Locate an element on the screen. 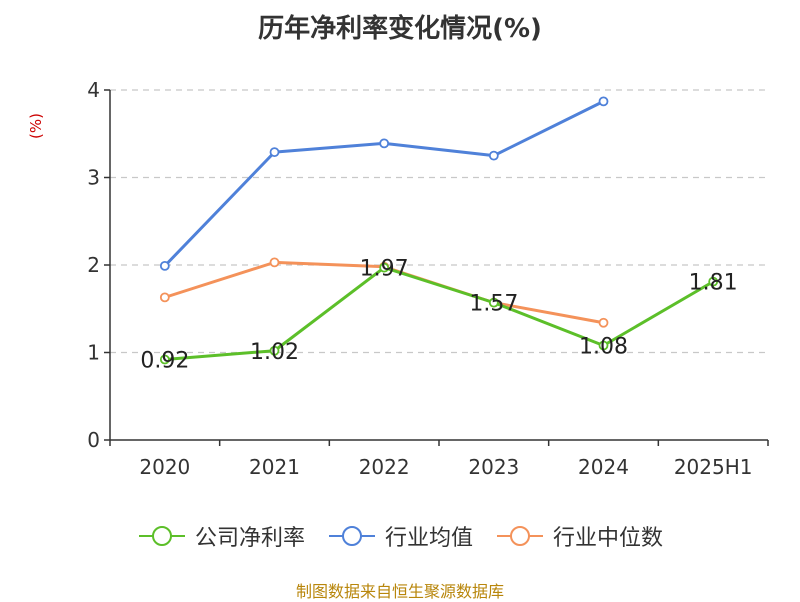 The height and width of the screenshot is (602, 800). legend-item-industry-mean: 行业均值 is located at coordinates (400, 536).